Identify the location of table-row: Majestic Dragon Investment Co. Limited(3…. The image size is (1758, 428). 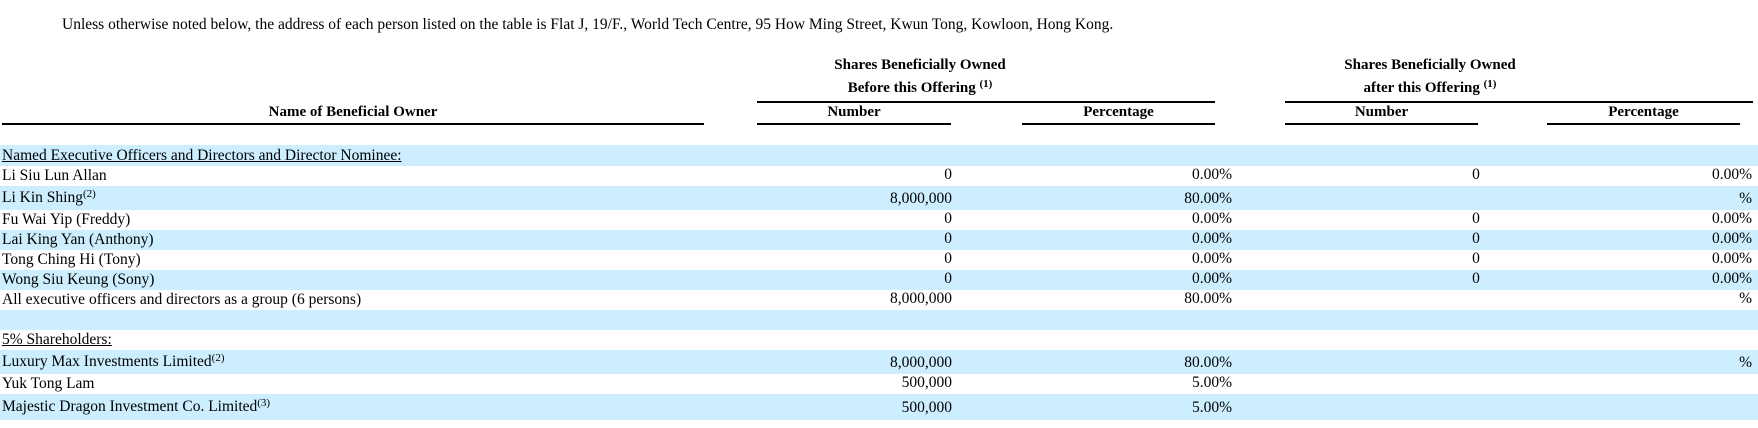
(879, 407).